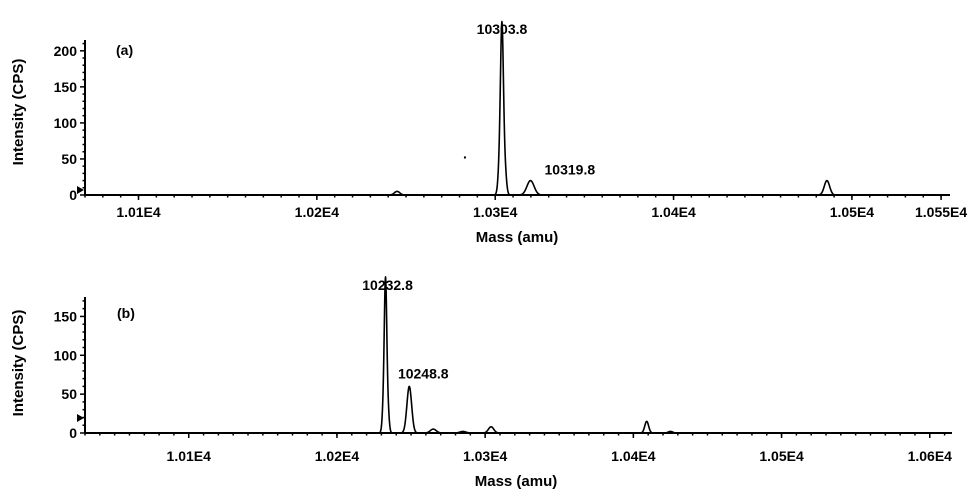 This screenshot has height=491, width=969. I want to click on x-ticks: 1.01E4 1.02E4 1.03E4 1.04E4 1.05E4 1.06E4, so click(518, 448).